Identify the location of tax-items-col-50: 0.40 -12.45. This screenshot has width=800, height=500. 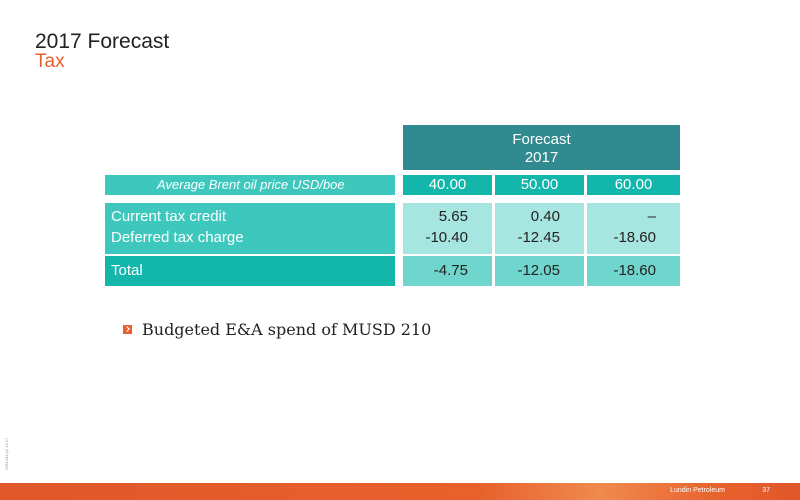
(539, 228).